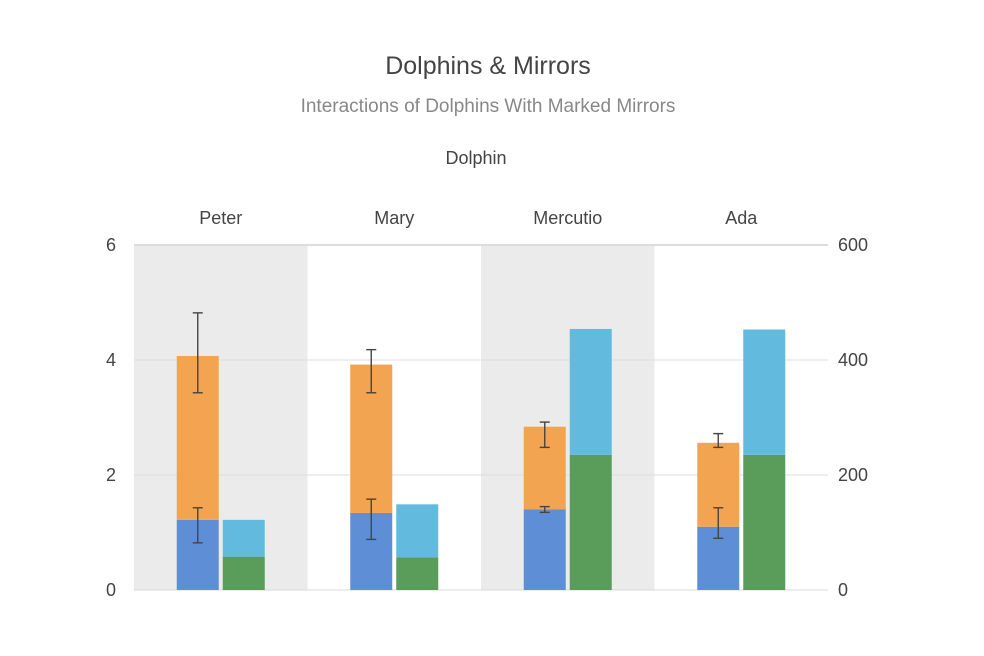 The height and width of the screenshot is (656, 984). Describe the element at coordinates (220, 218) in the screenshot. I see `category-label: Peter` at that location.